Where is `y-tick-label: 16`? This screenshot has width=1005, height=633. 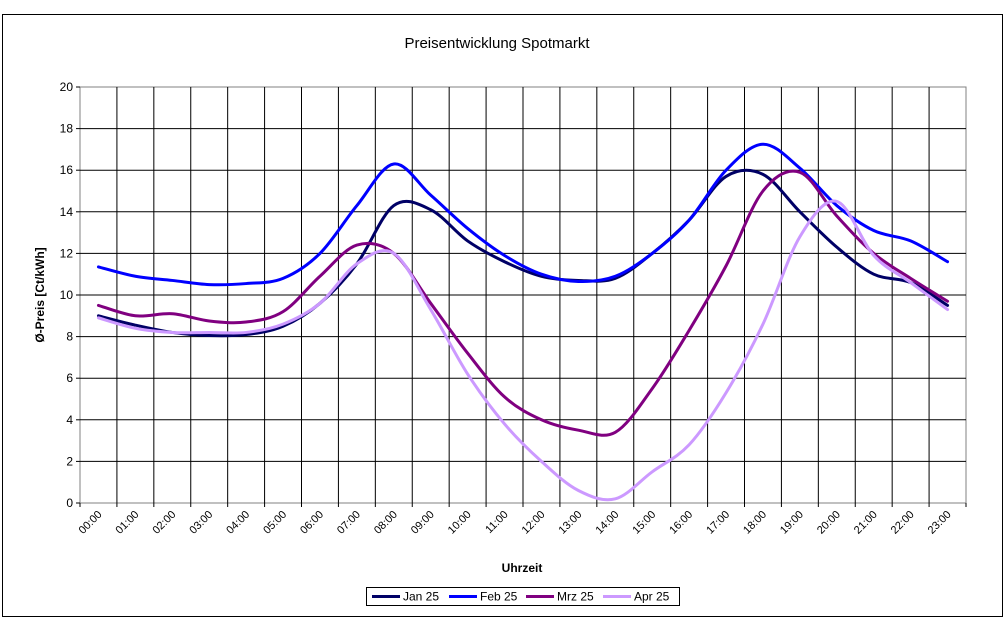
y-tick-label: 16 is located at coordinates (67, 170).